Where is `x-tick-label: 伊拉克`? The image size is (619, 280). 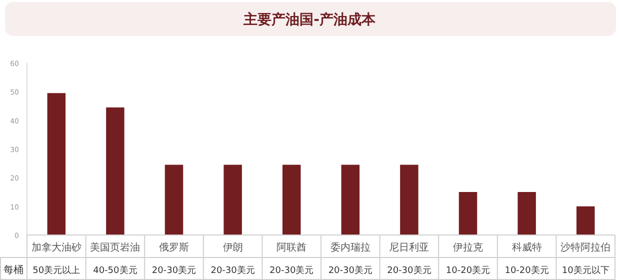
x-tick-label: 伊拉克 is located at coordinates (468, 248).